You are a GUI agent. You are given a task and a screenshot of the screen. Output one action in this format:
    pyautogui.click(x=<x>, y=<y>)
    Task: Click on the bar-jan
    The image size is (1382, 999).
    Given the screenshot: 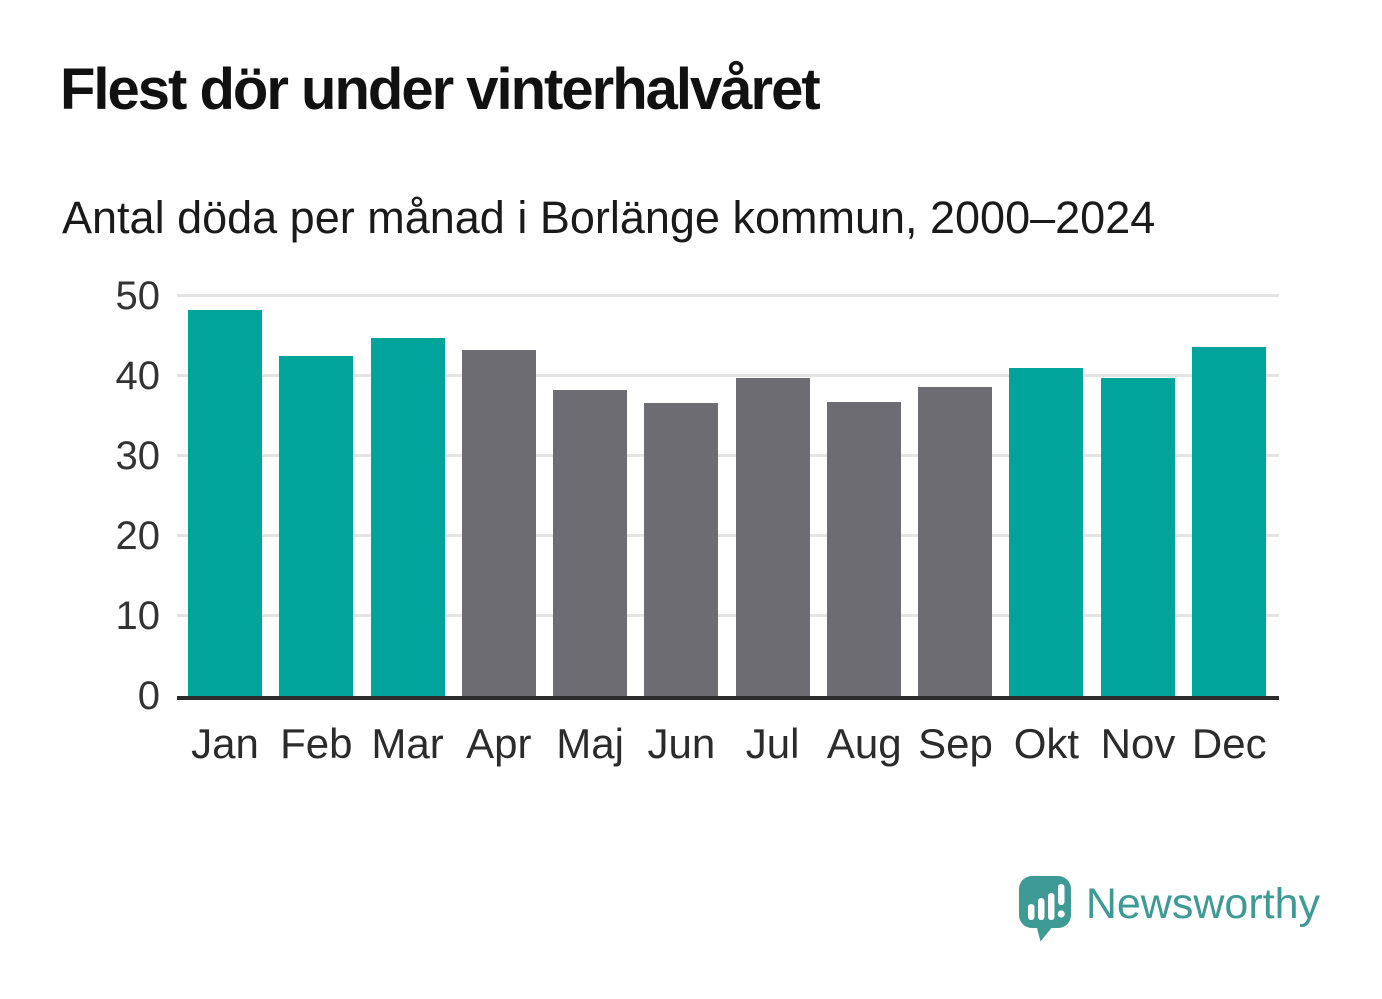 What is the action you would take?
    pyautogui.click(x=225, y=502)
    